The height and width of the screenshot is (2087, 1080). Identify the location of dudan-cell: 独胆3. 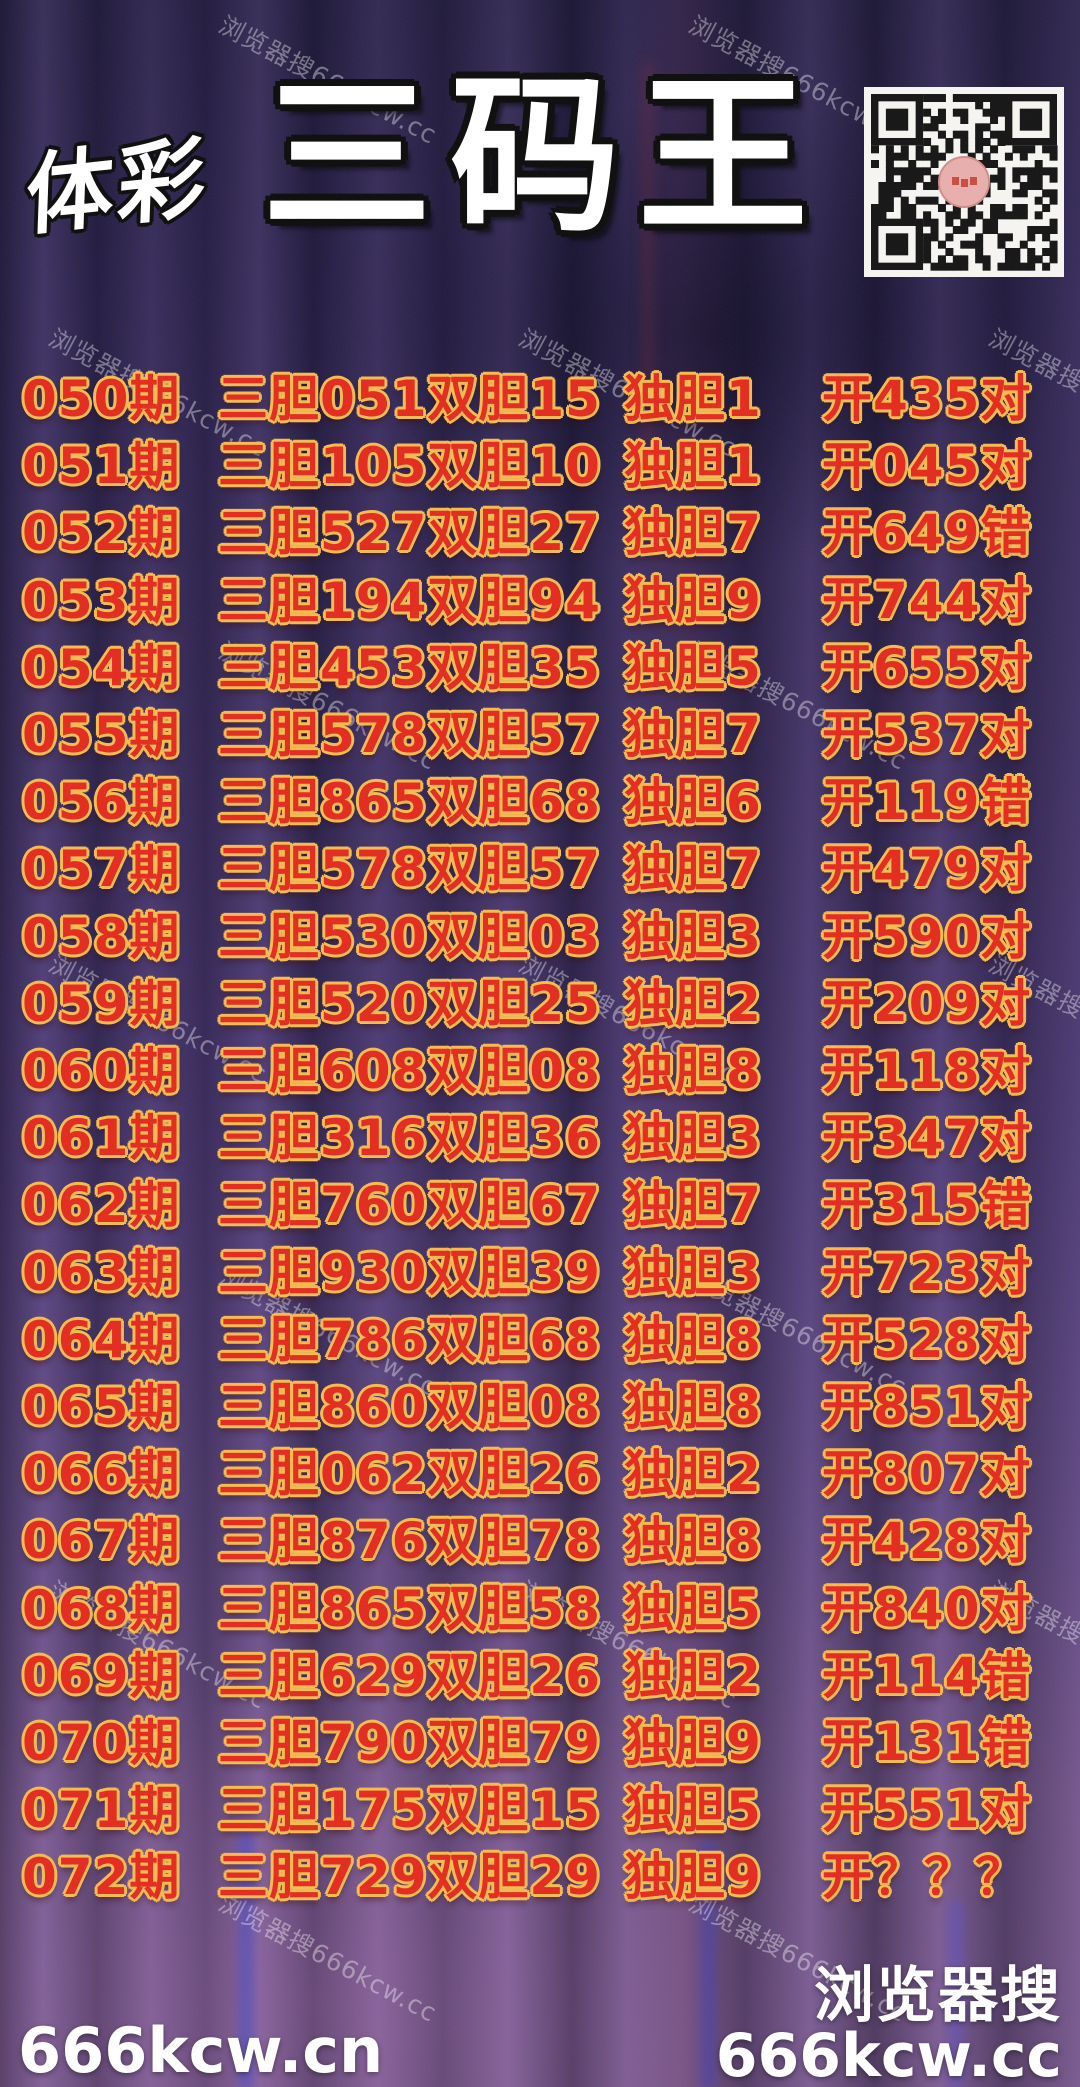
(693, 1138).